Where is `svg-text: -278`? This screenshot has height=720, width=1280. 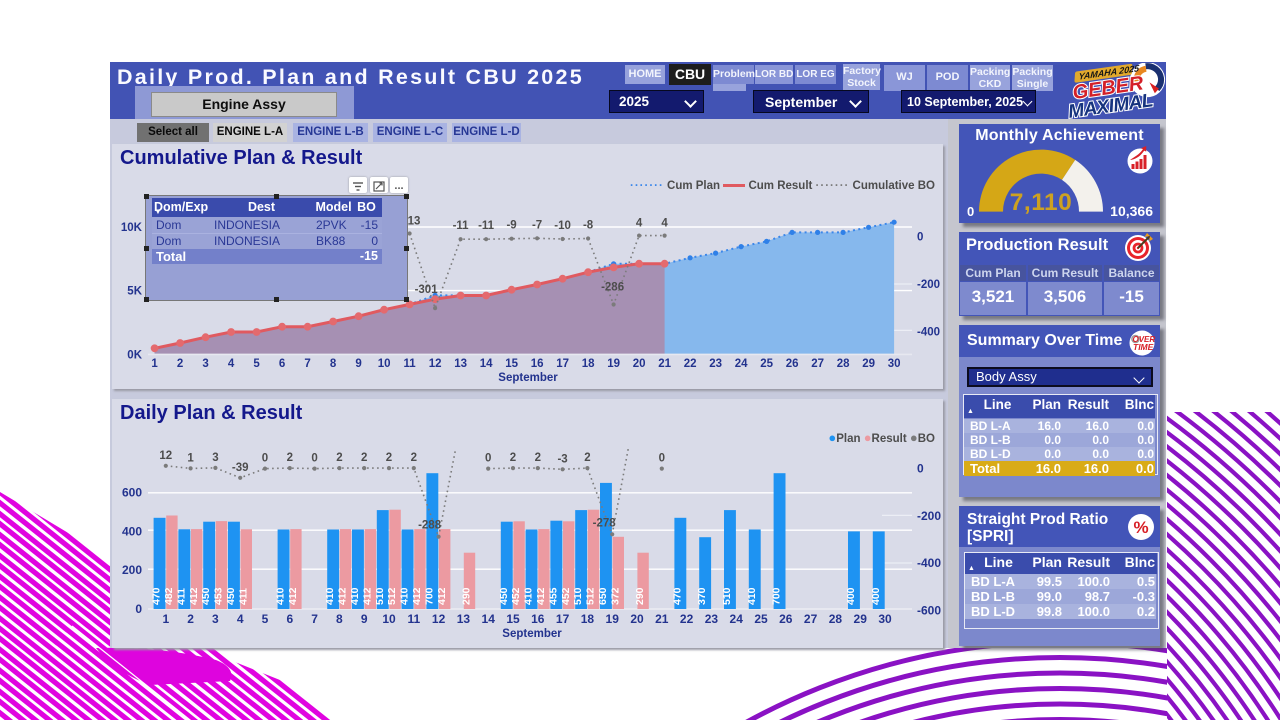 svg-text: -278 is located at coordinates (605, 523).